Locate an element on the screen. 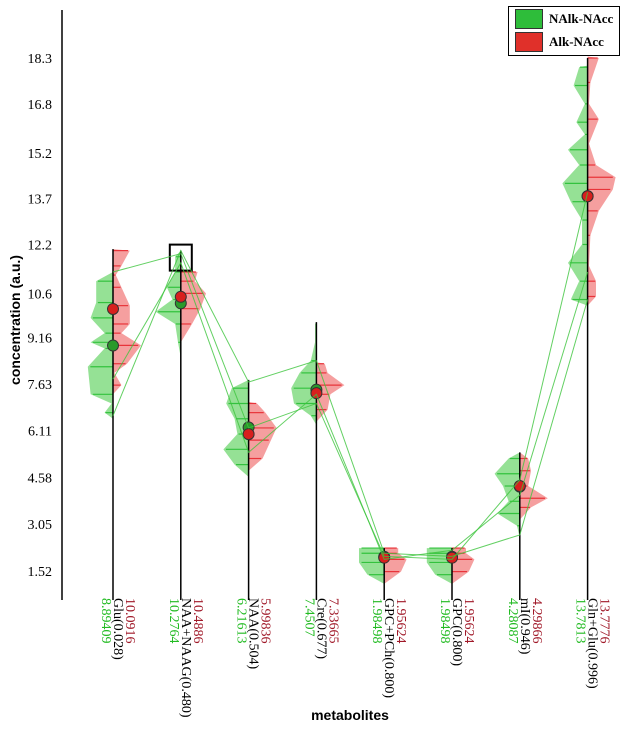 The height and width of the screenshot is (732, 623). metabolite-label: NAA+NAAG(0.480) is located at coordinates (185, 658).